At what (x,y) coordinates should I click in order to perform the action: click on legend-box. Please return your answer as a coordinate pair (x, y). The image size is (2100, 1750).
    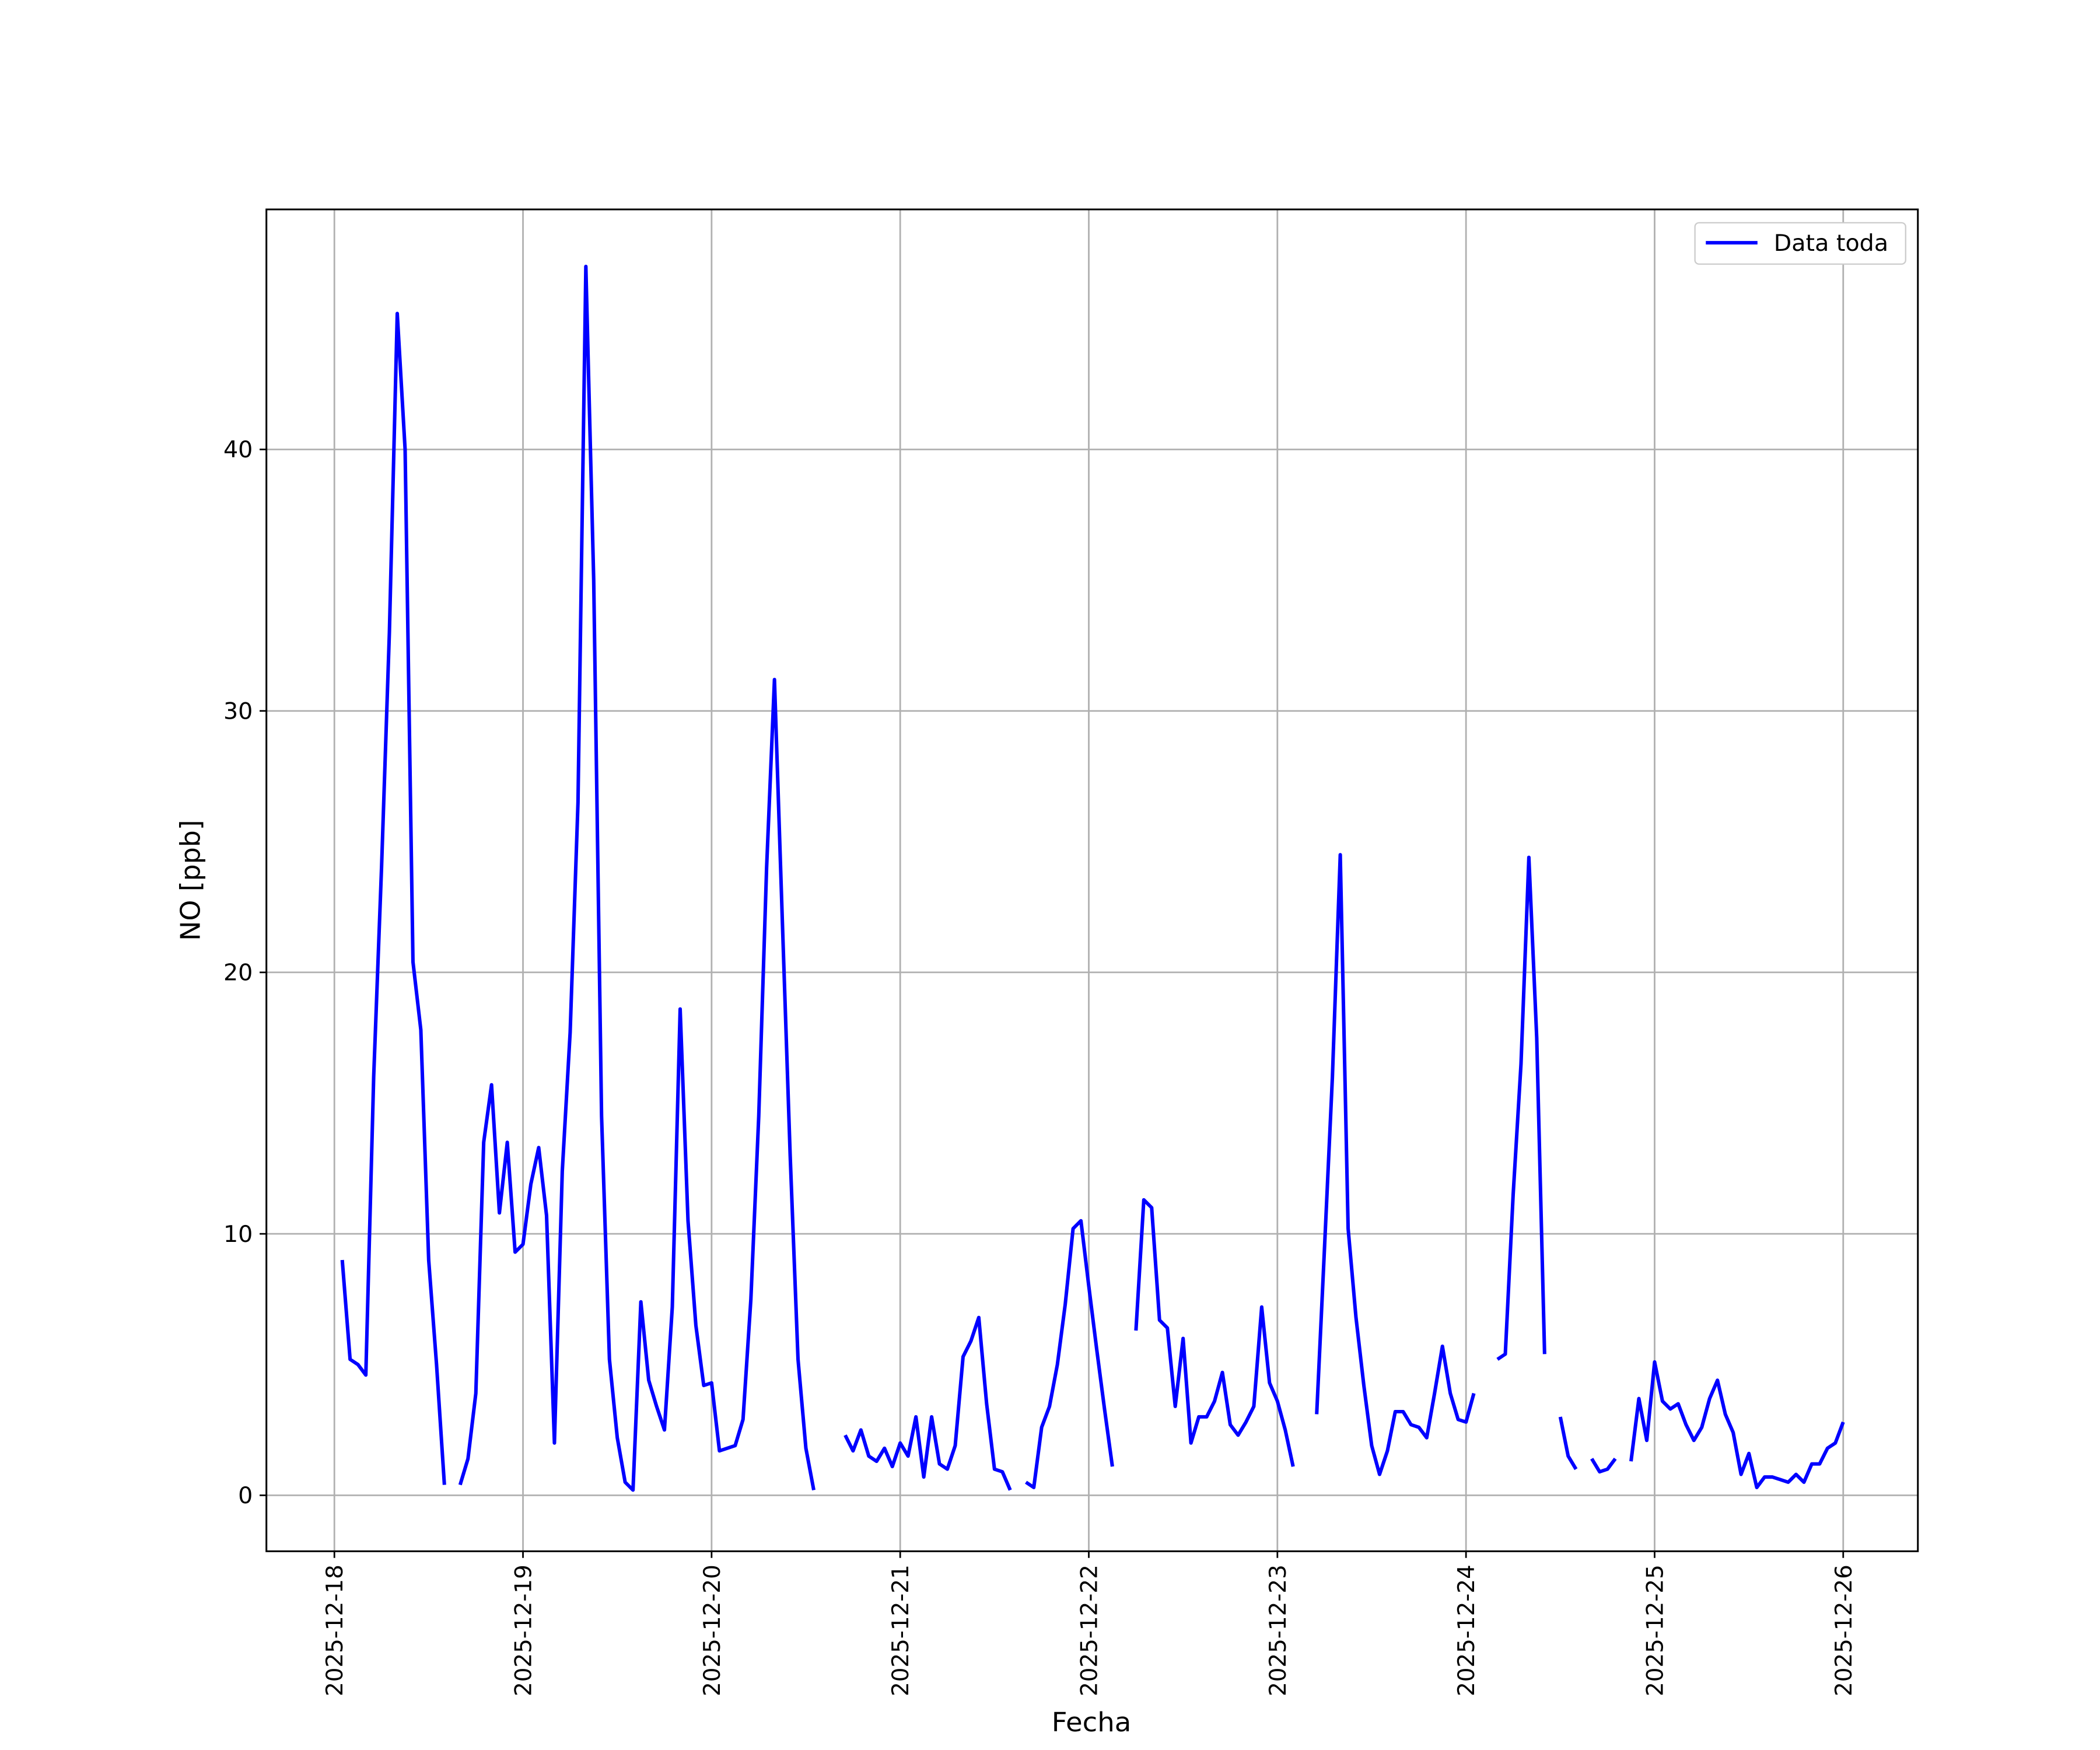
    Looking at the image, I should click on (1800, 243).